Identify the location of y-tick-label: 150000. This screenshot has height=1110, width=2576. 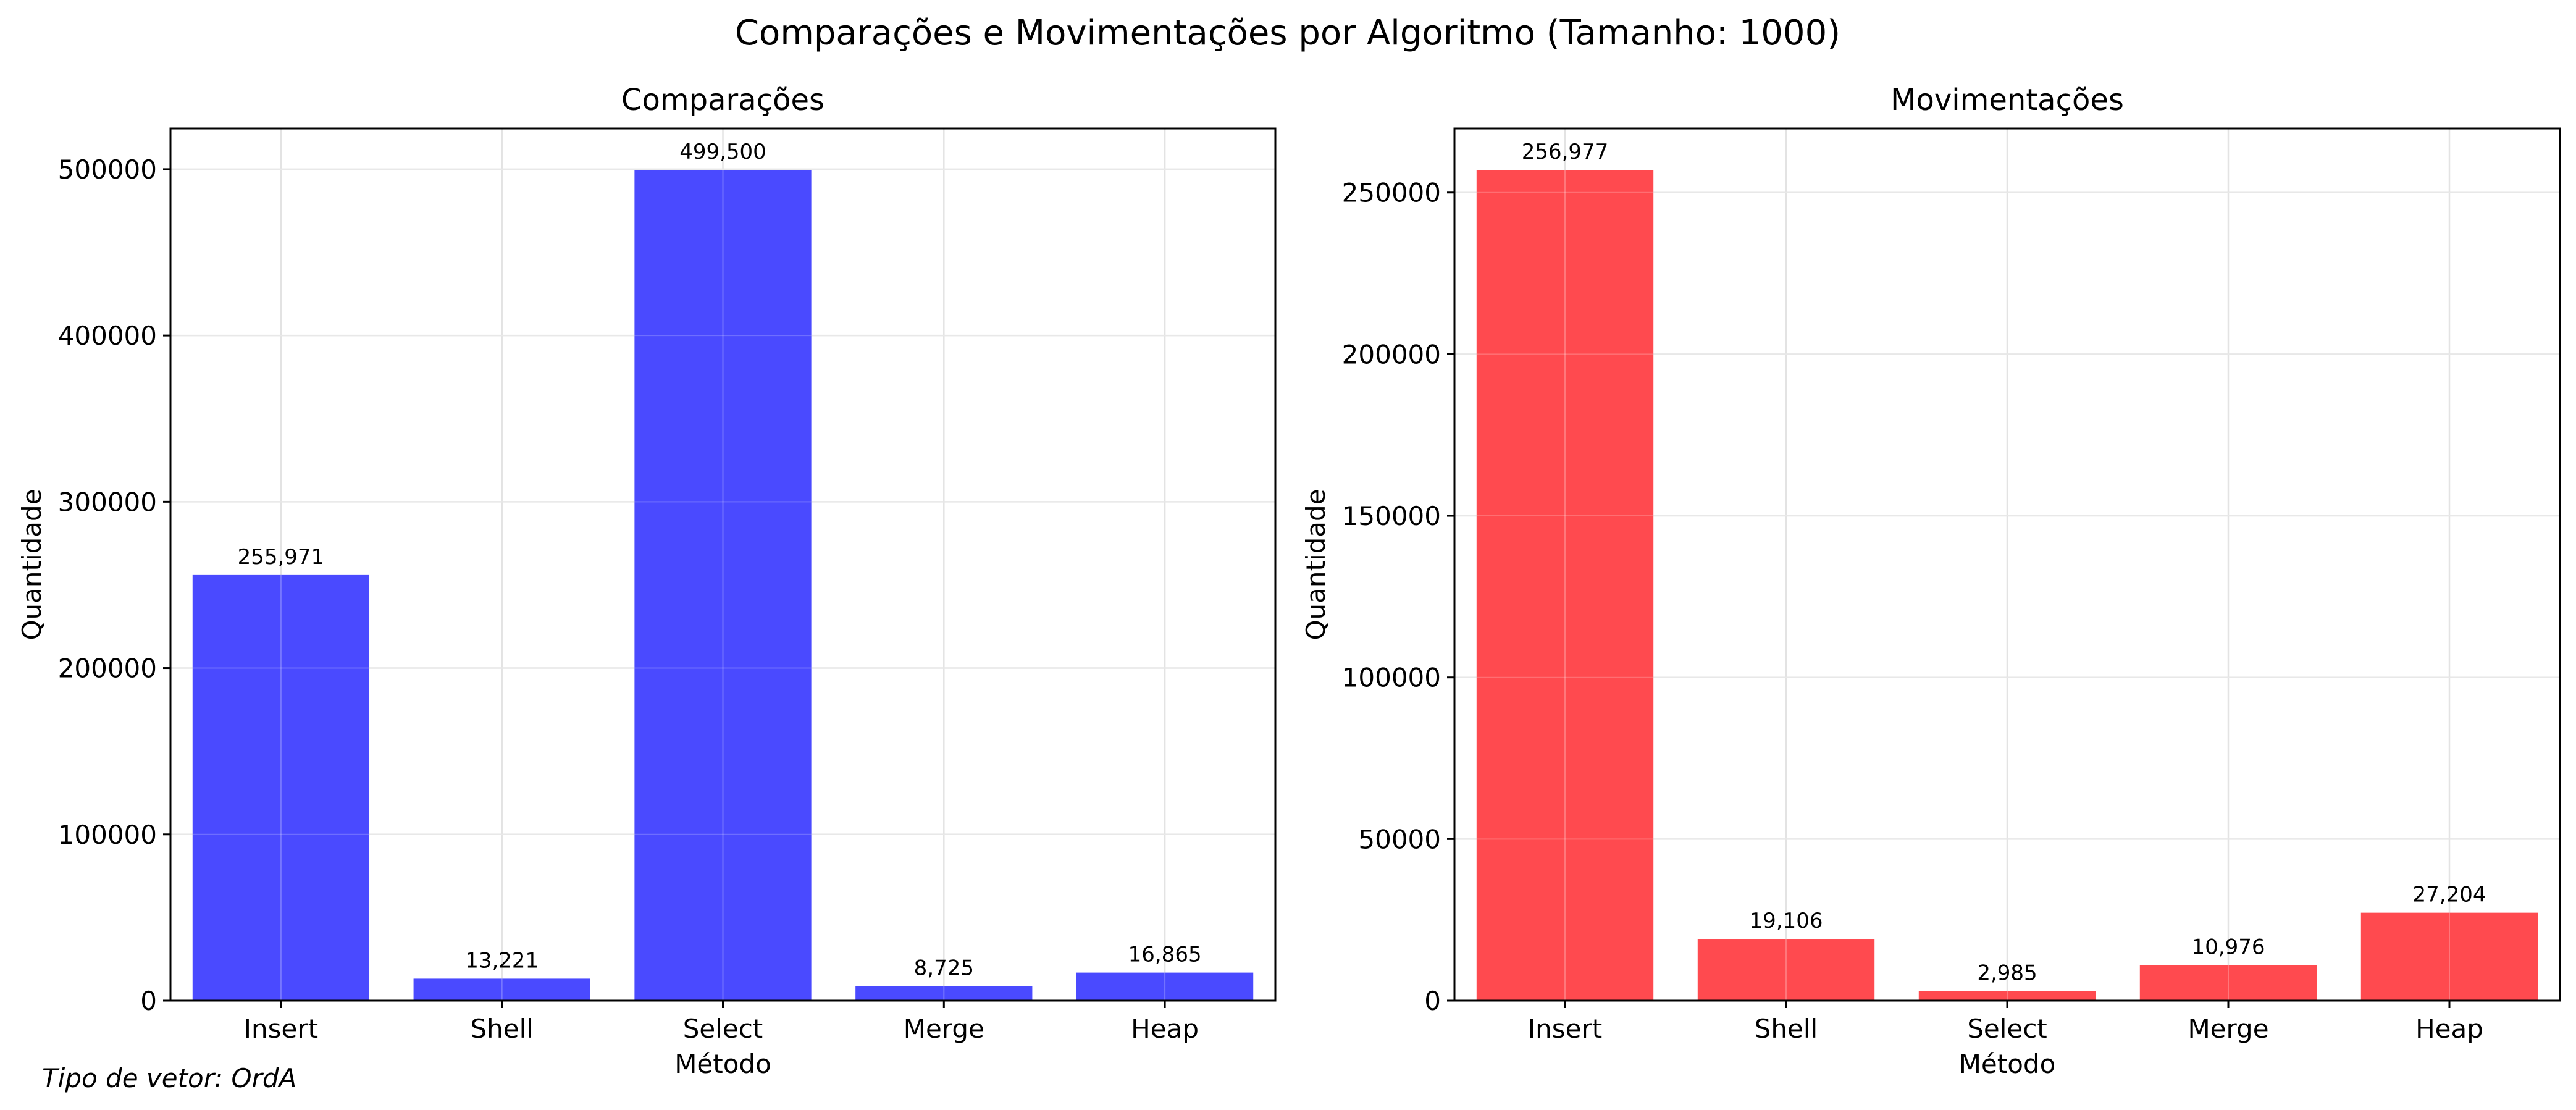
(1392, 516).